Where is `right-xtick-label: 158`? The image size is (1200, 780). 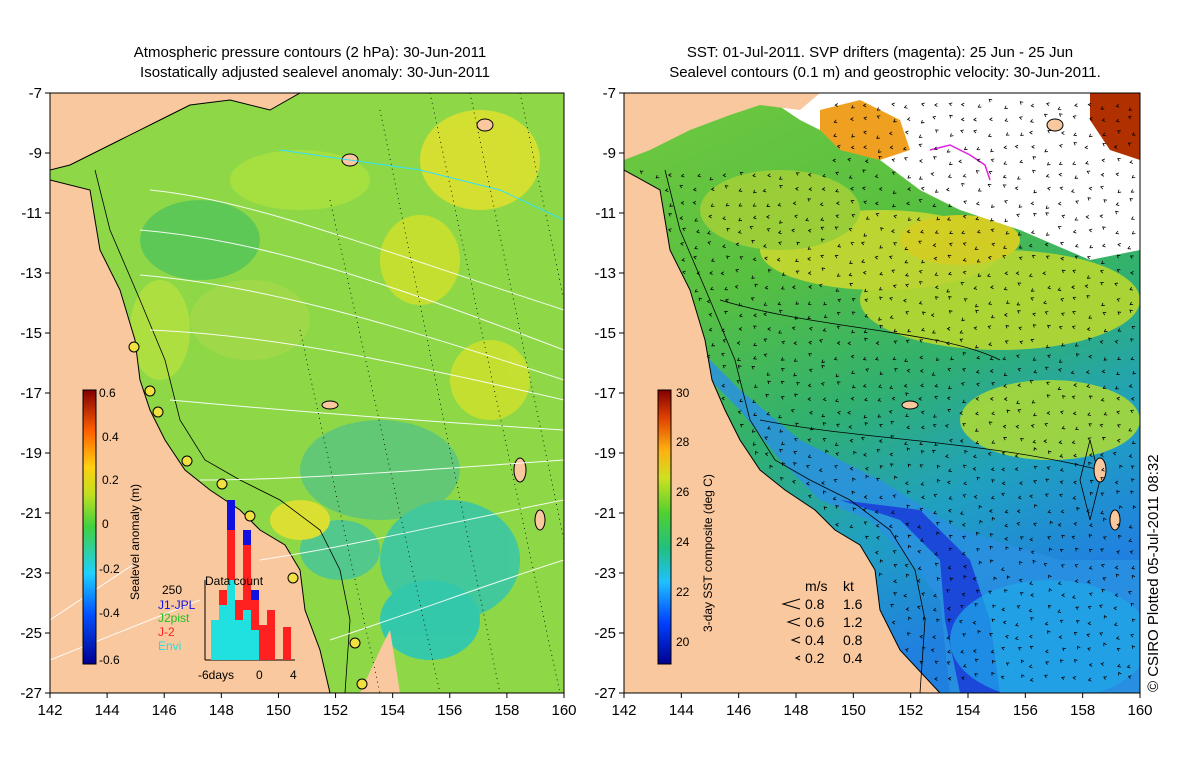 right-xtick-label: 158 is located at coordinates (1082, 710).